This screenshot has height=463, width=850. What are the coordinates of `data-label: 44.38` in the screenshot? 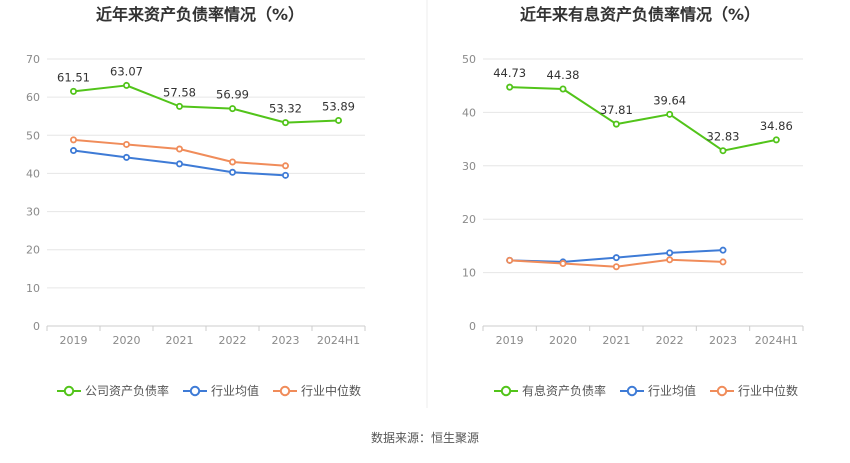 It's located at (563, 75).